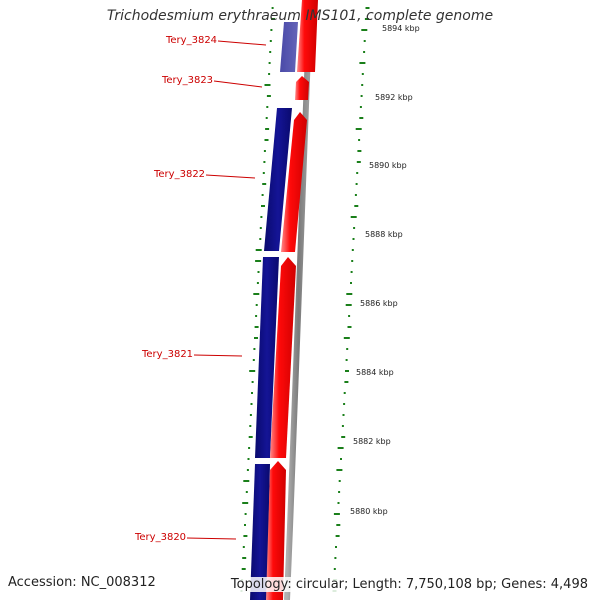  What do you see at coordinates (388, 165) in the screenshot?
I see `tick-label-5890: 5890 kbp` at bounding box center [388, 165].